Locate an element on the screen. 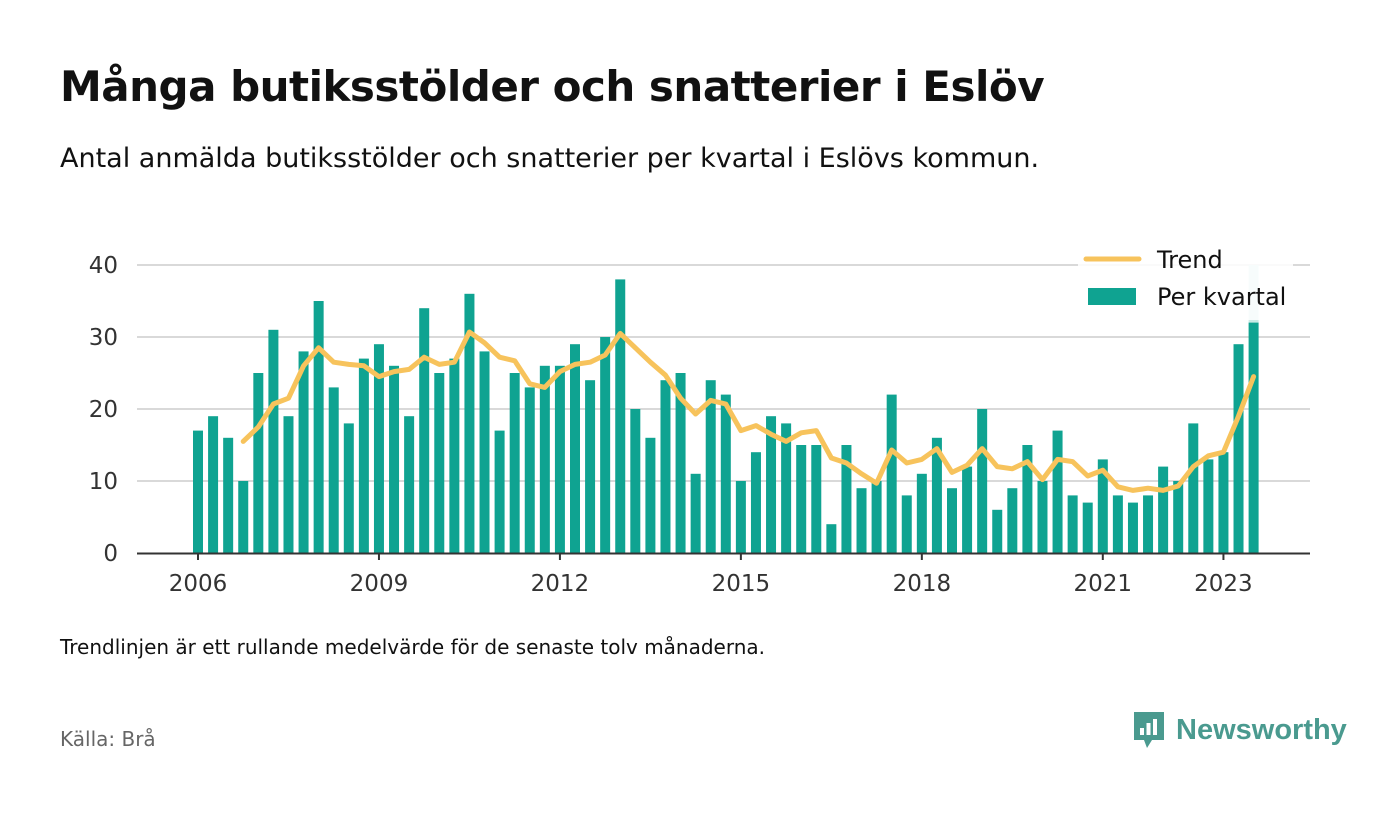 This screenshot has height=813, width=1400. legend: Trend Per kvartal is located at coordinates (1185, 280).